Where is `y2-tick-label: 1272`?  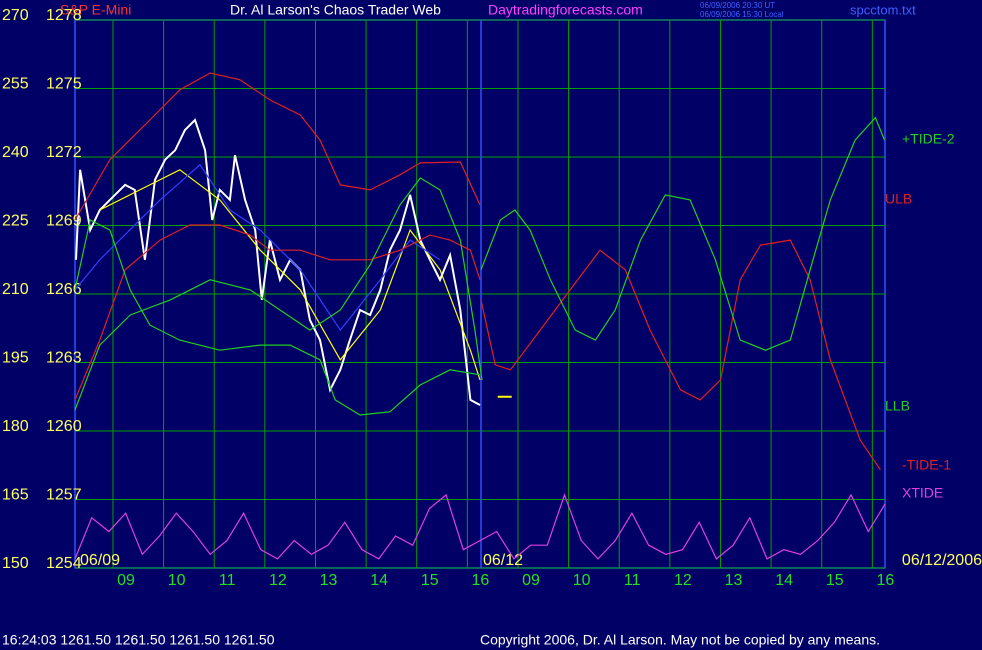 y2-tick-label: 1272 is located at coordinates (64, 152).